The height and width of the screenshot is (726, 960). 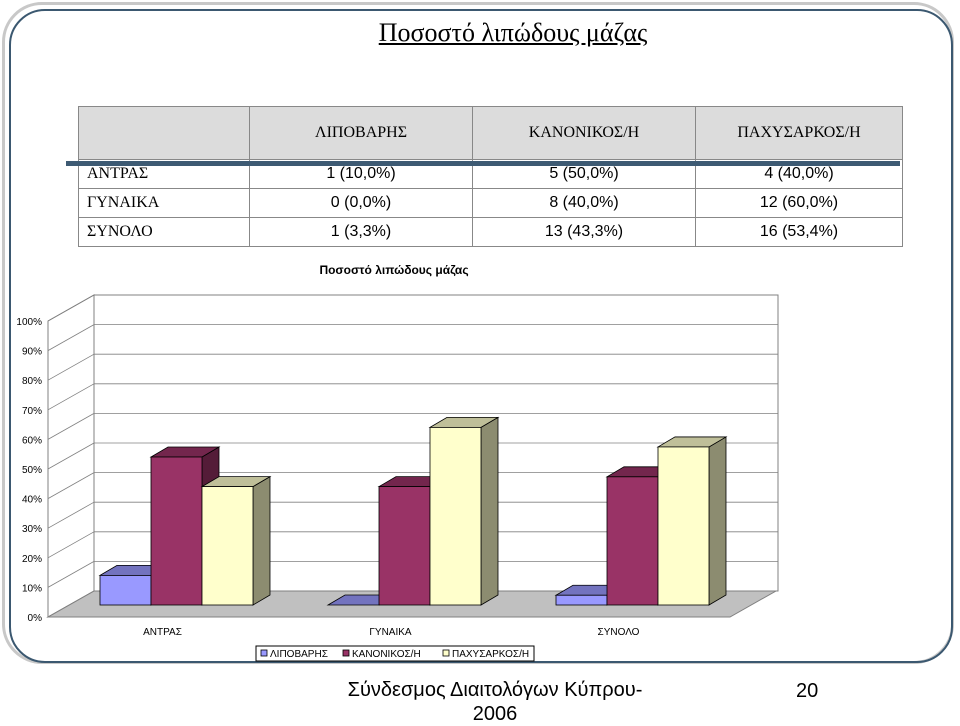 I want to click on table-row-label: ΣΥΝΟΛΟ, so click(x=164, y=232).